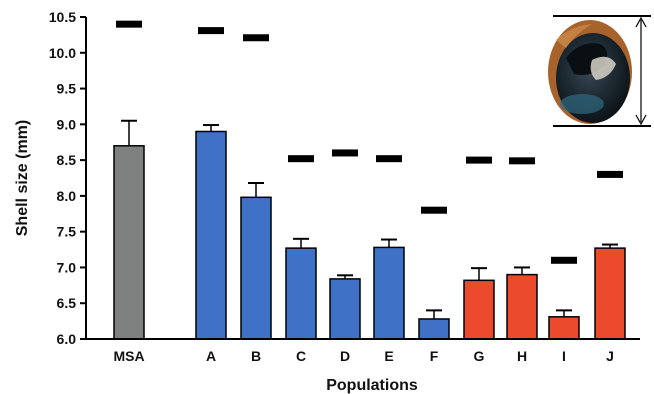 This screenshot has width=654, height=394. What do you see at coordinates (389, 293) in the screenshot?
I see `bar-e` at bounding box center [389, 293].